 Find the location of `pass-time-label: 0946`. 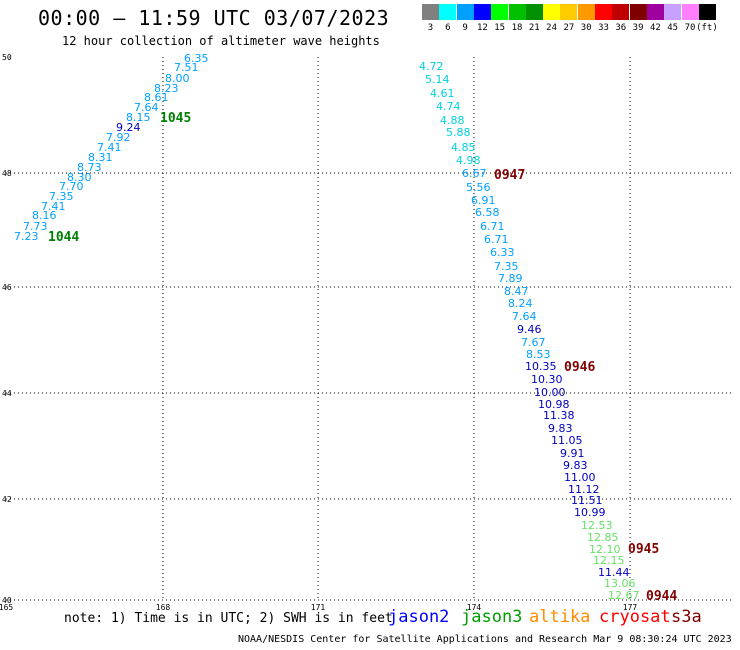

pass-time-label: 0946 is located at coordinates (579, 367).